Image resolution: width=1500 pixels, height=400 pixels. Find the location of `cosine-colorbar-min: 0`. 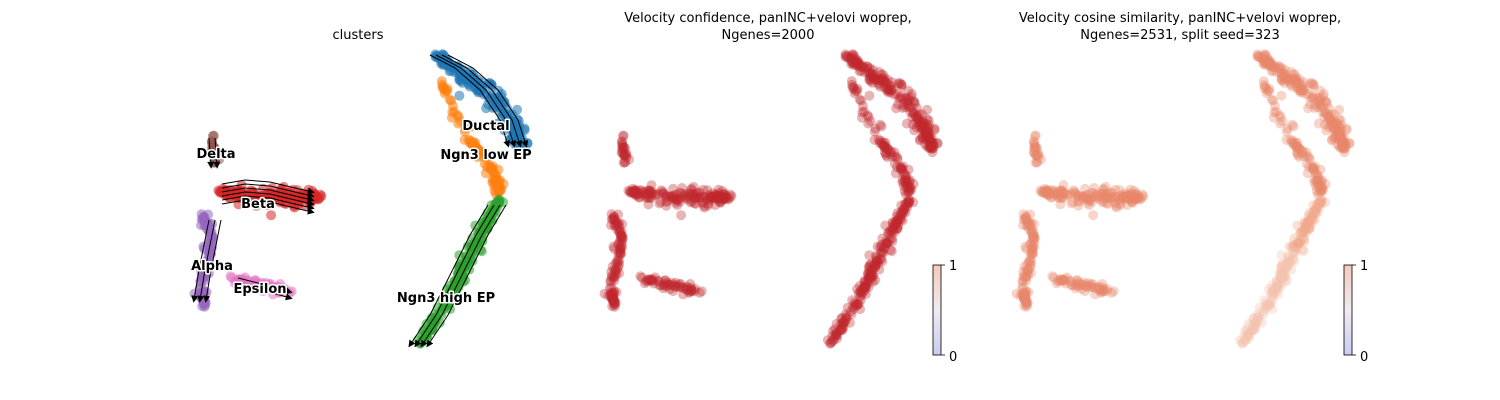

cosine-colorbar-min: 0 is located at coordinates (1364, 357).